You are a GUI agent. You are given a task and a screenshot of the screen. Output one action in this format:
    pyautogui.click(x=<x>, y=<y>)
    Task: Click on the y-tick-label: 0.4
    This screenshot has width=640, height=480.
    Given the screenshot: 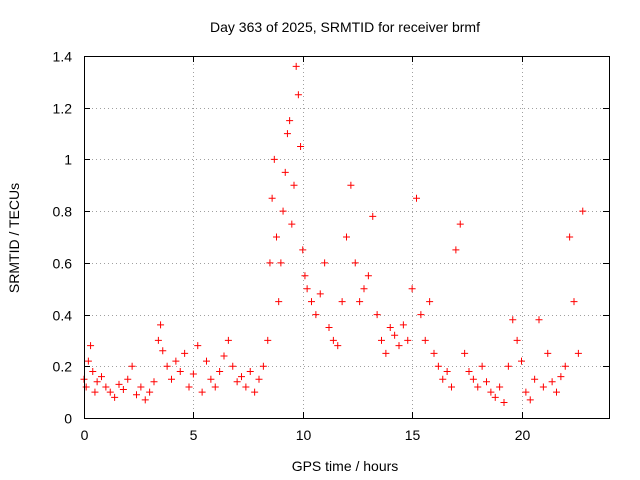 What is the action you would take?
    pyautogui.click(x=63, y=316)
    